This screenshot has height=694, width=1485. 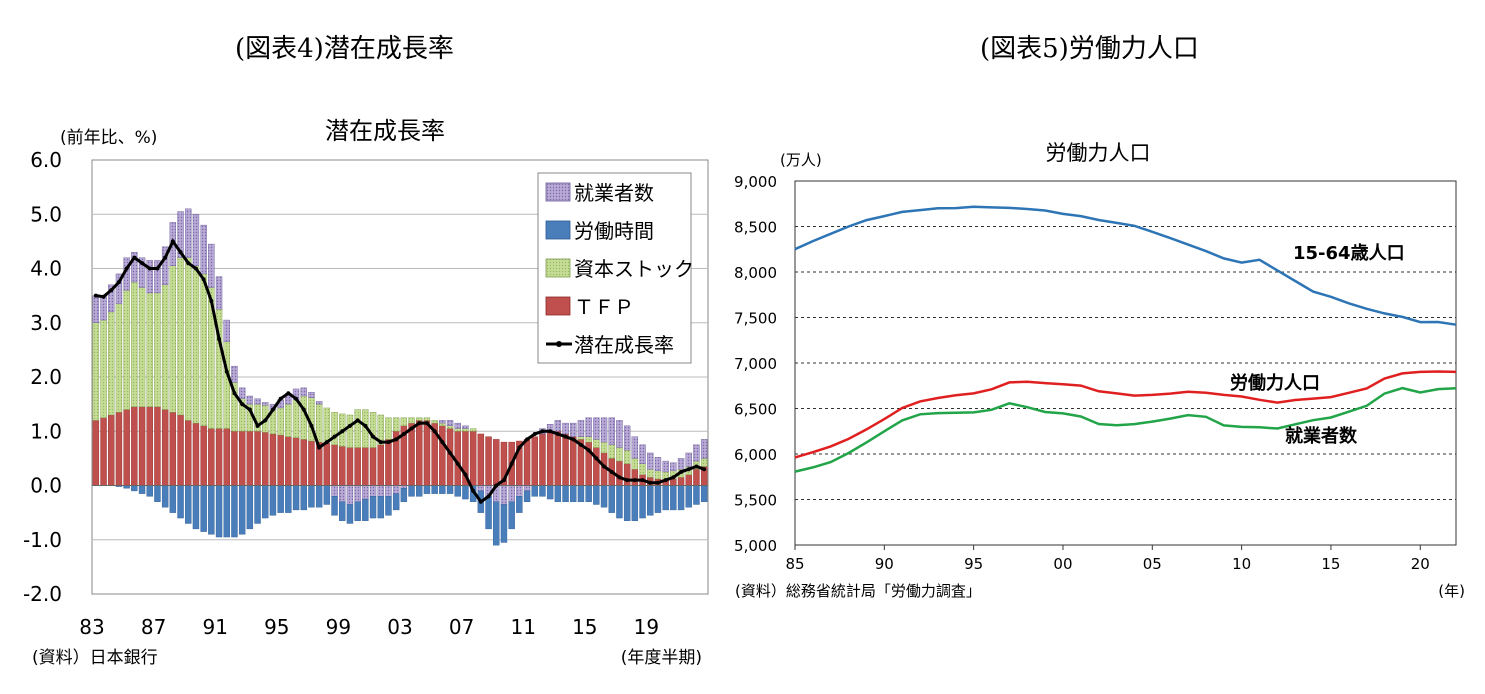 I want to click on x-unit-label: (年度半期), so click(x=661, y=658).